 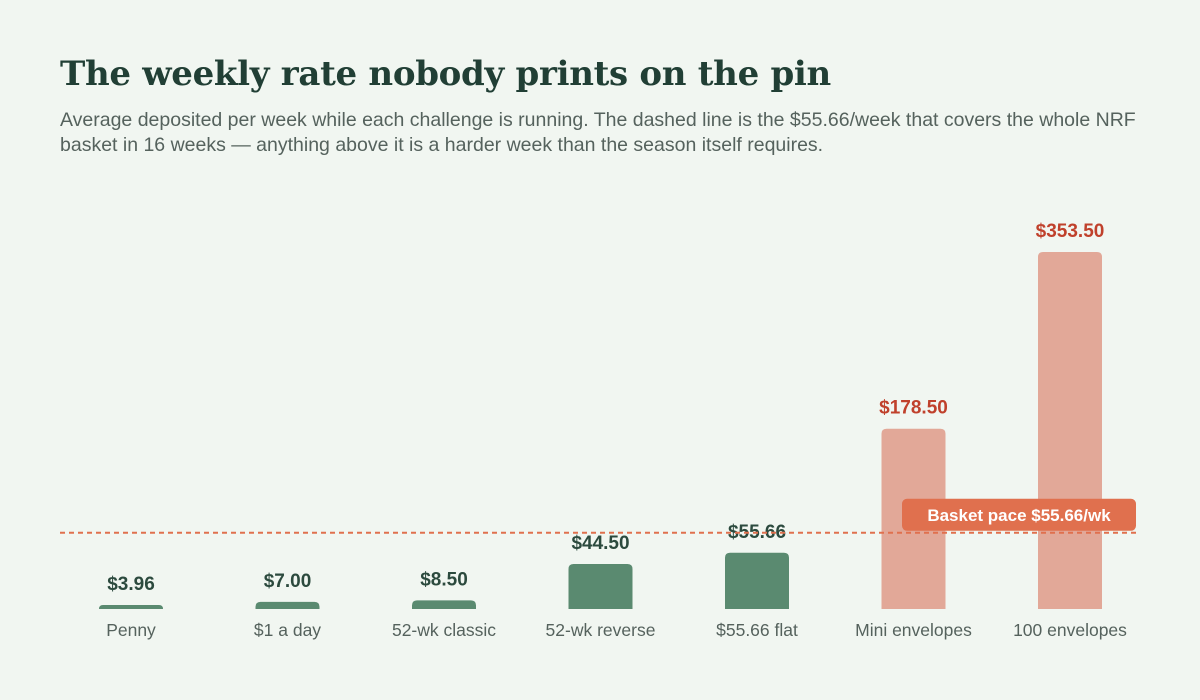 What do you see at coordinates (1070, 231) in the screenshot?
I see `value-label: $353.50` at bounding box center [1070, 231].